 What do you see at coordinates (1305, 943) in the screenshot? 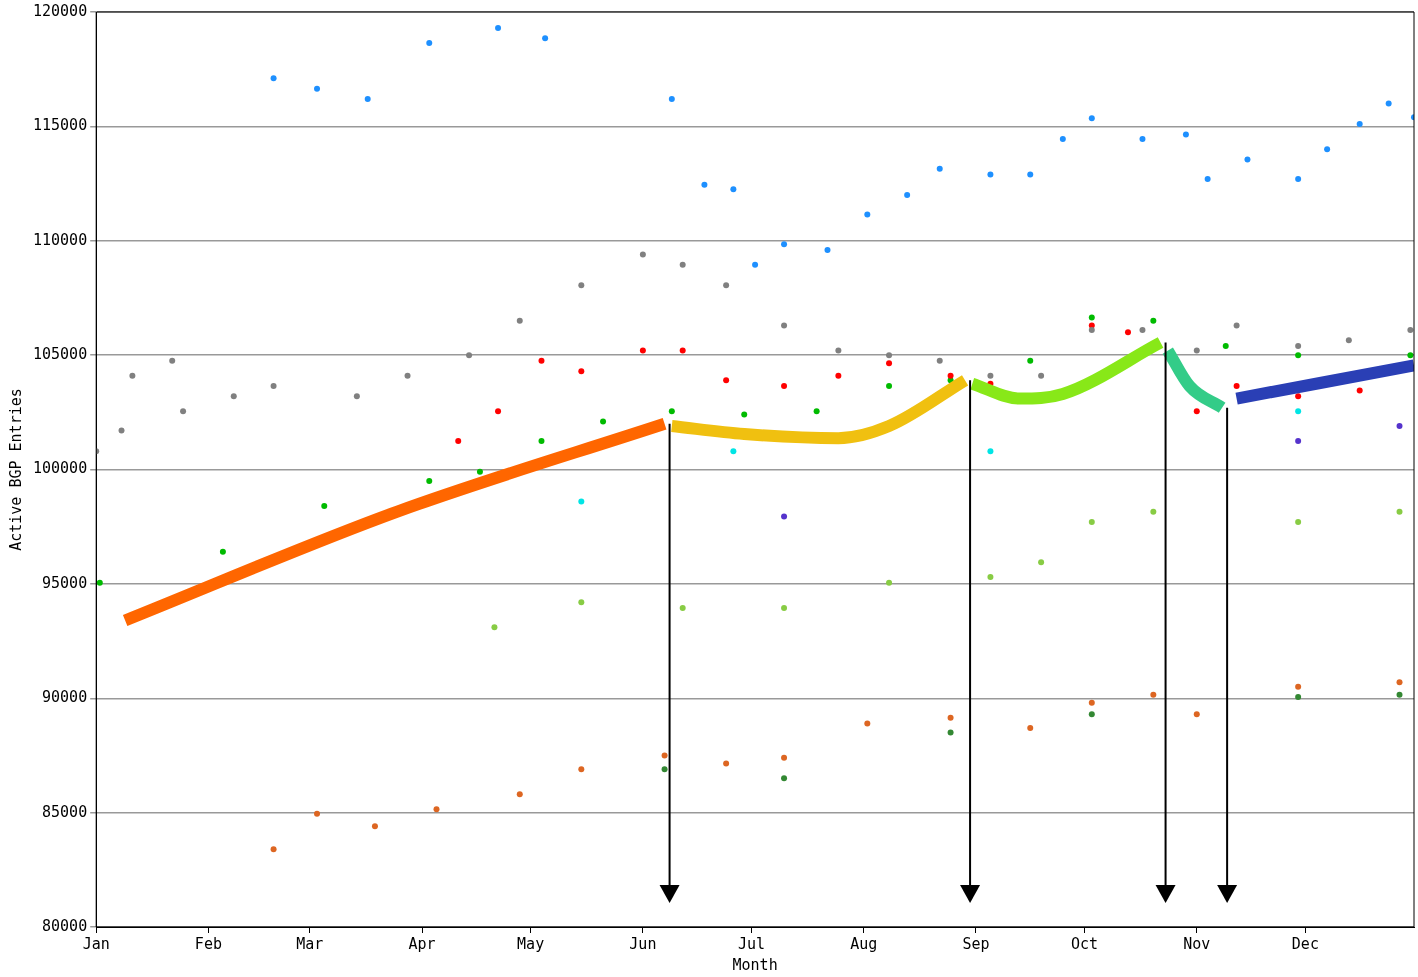
I see `x-tick-label: Dec` at bounding box center [1305, 943].